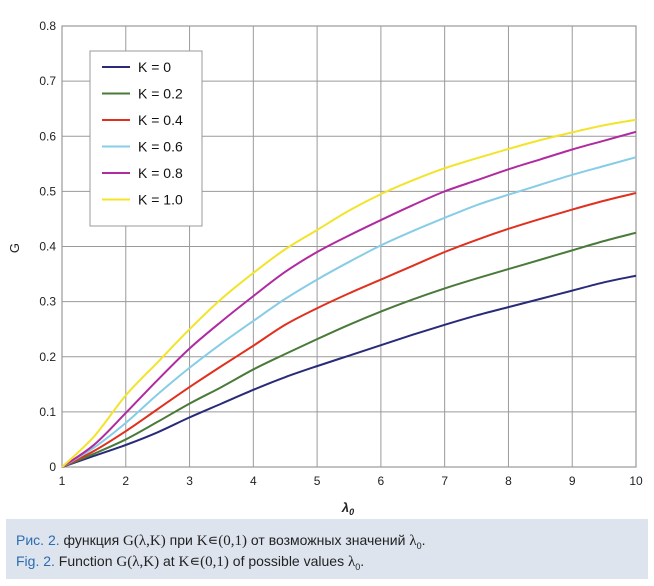 This screenshot has width=654, height=586. I want to click on caption-en-formula: G(λ,K), so click(138, 562).